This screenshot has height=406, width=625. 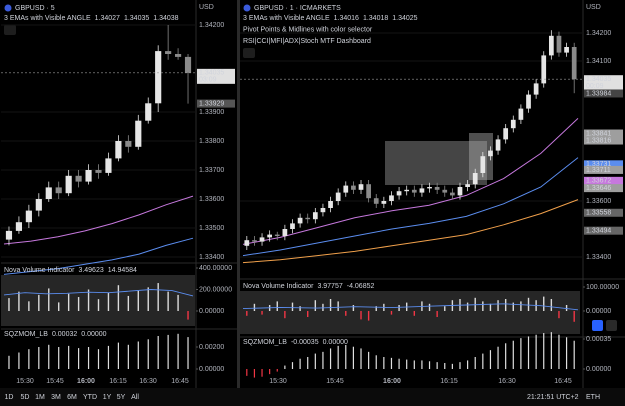 I want to click on indicator-value: 0.00032, so click(x=64, y=334).